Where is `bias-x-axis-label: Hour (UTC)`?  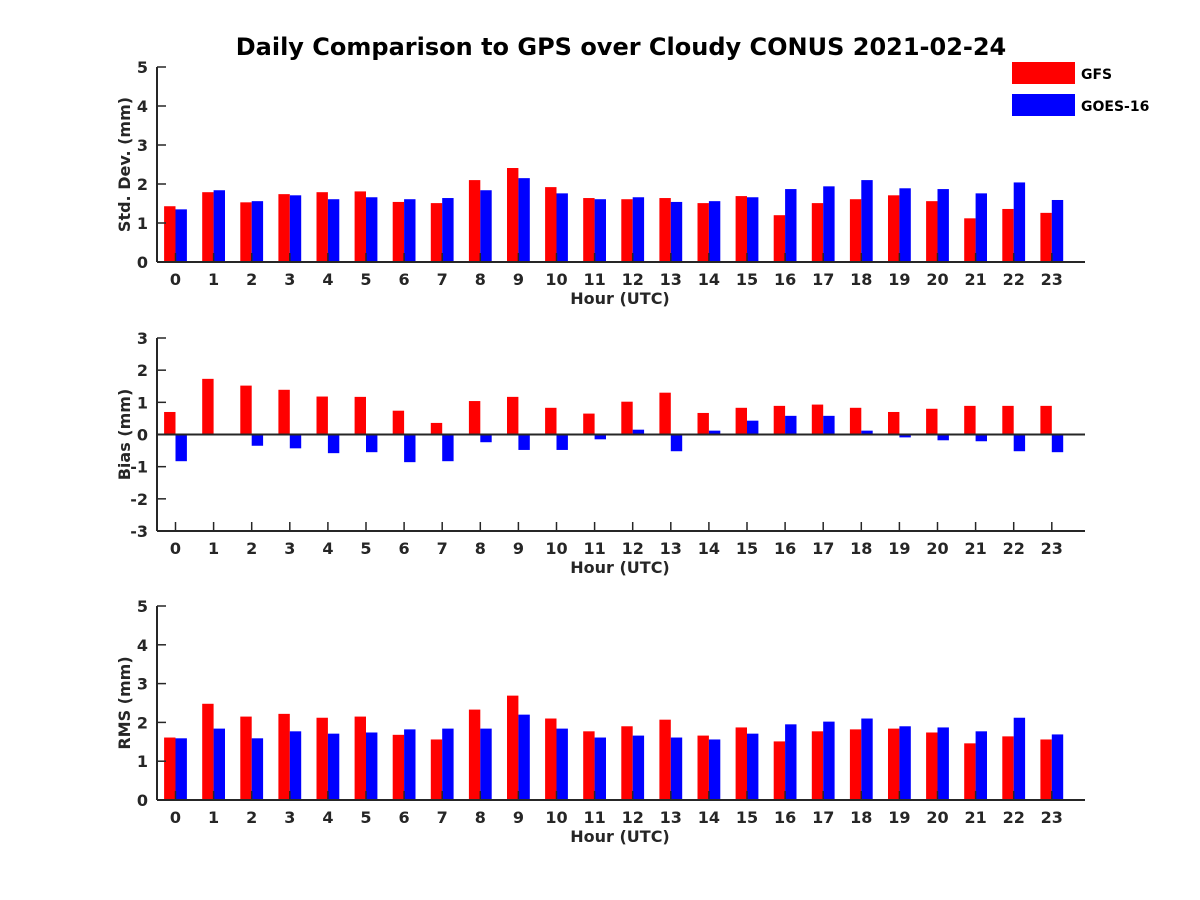
bias-x-axis-label: Hour (UTC) is located at coordinates (620, 567).